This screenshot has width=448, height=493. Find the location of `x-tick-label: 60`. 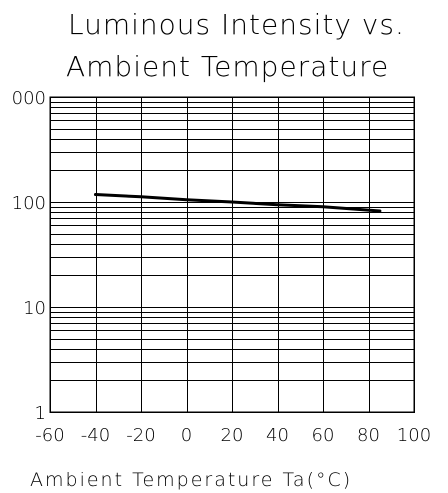

x-tick-label: 60 is located at coordinates (323, 435).